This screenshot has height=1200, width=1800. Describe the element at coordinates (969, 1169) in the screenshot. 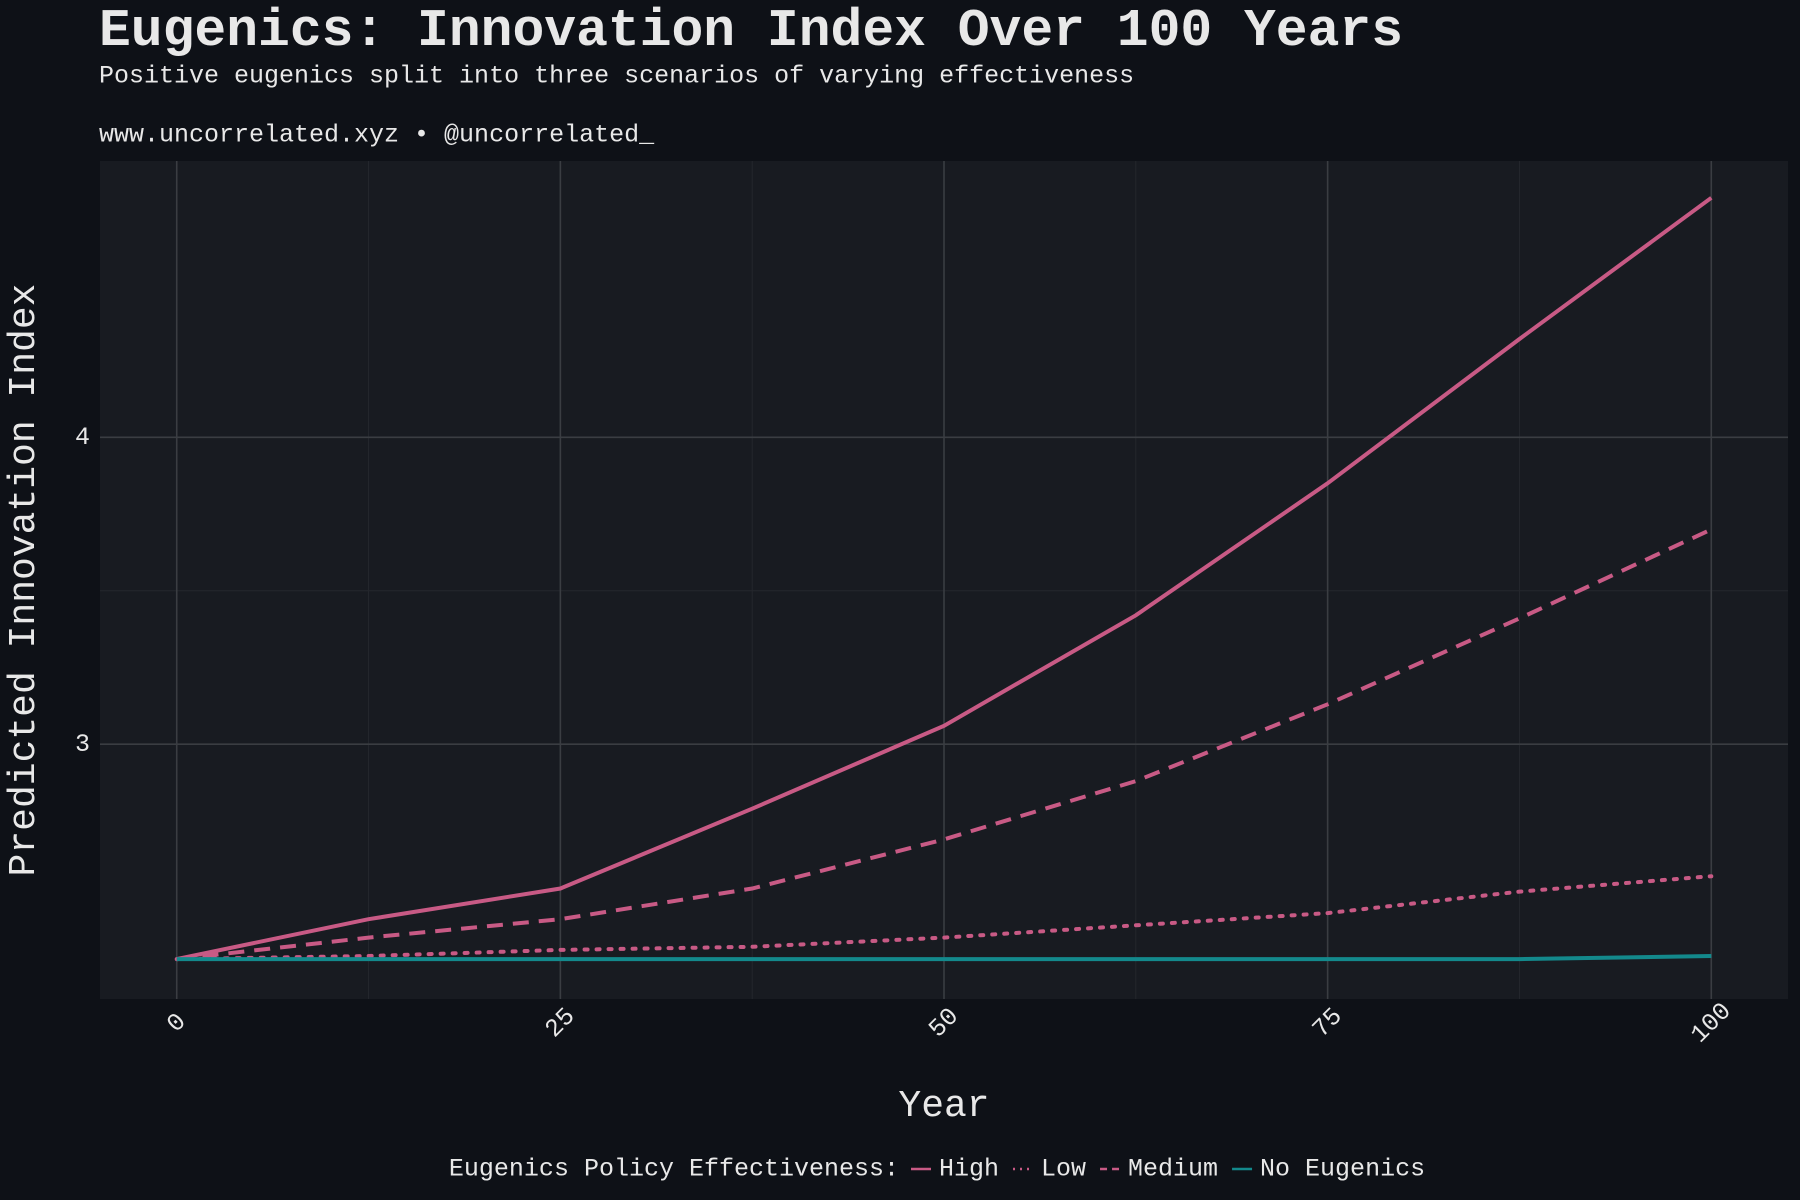

I see `legend-label: High` at that location.